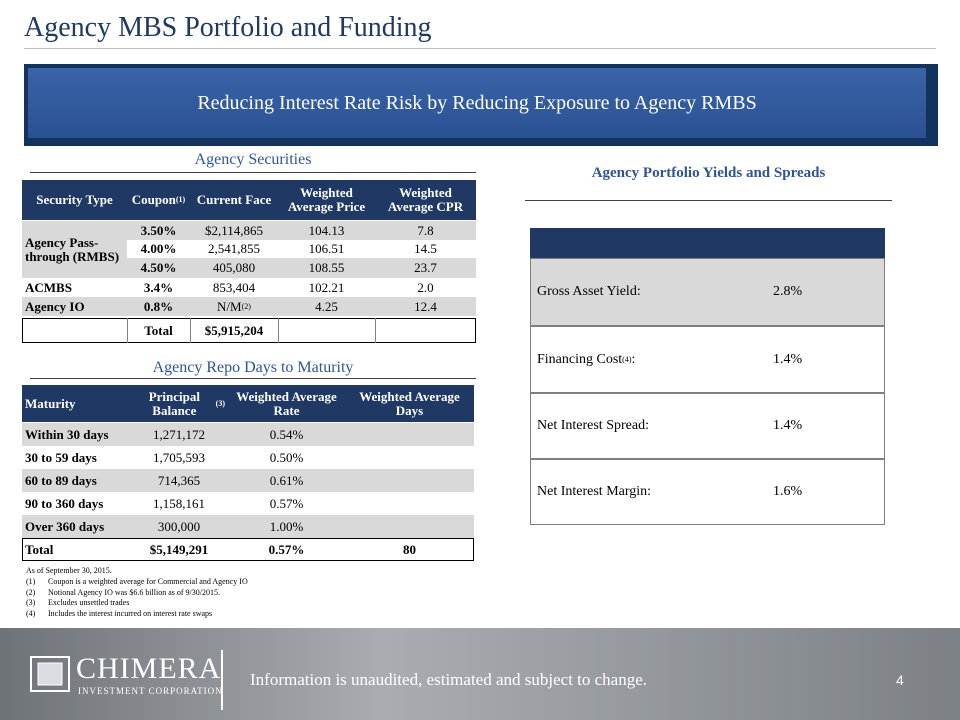 Image resolution: width=960 pixels, height=720 pixels. I want to click on data-cell: 1,158,161, so click(179, 503).